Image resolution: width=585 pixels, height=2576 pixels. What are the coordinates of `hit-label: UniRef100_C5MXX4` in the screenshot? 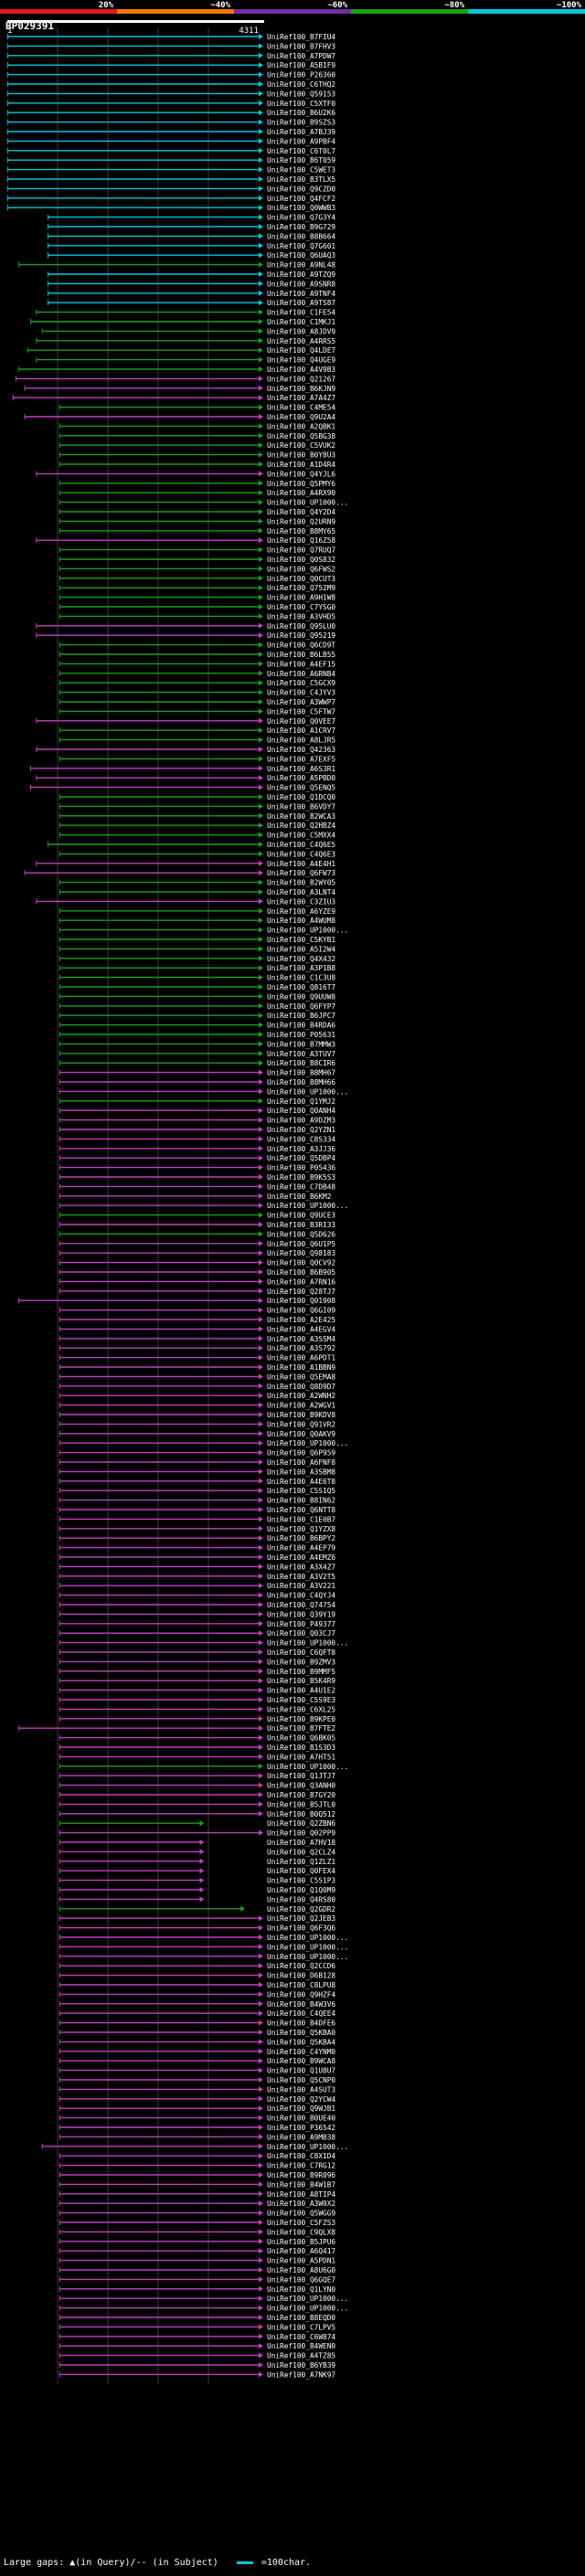 It's located at (301, 836).